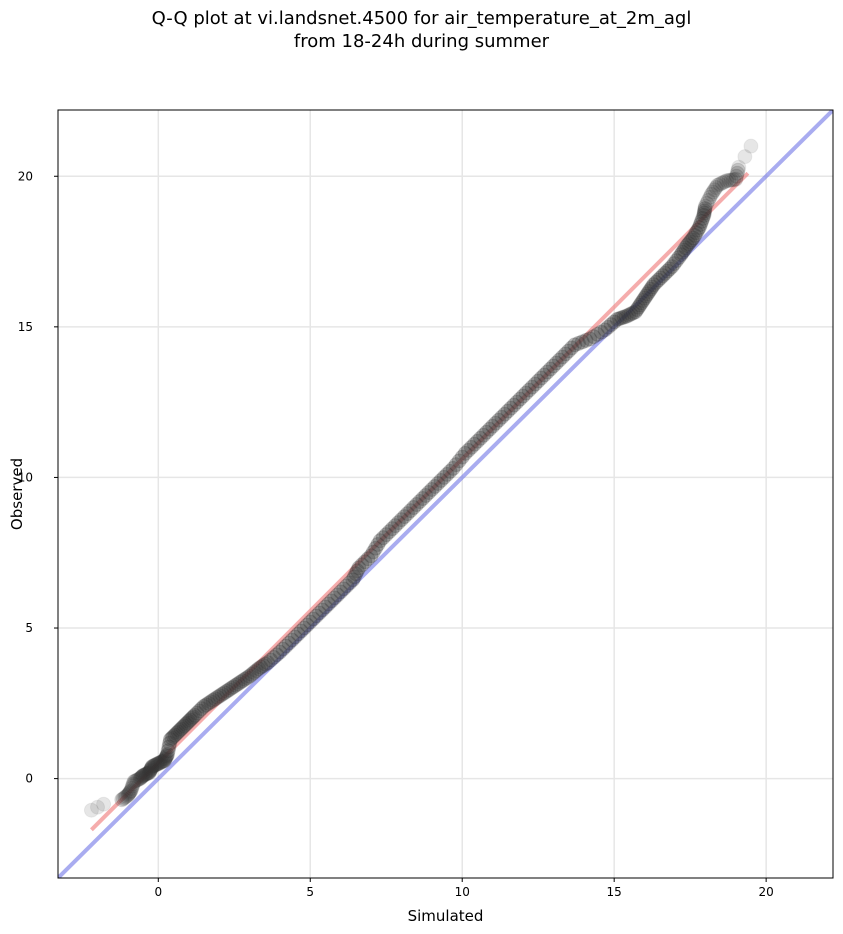  What do you see at coordinates (158, 892) in the screenshot?
I see `x-tick-label: 0` at bounding box center [158, 892].